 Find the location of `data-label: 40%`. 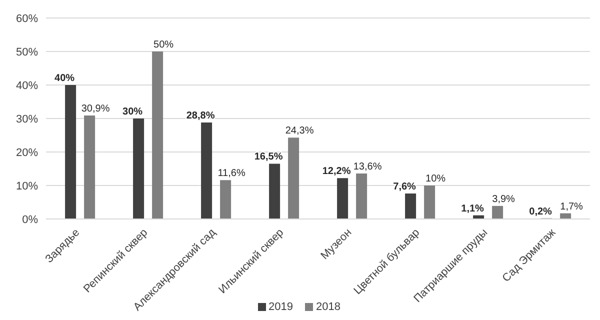

data-label: 40% is located at coordinates (64, 78).